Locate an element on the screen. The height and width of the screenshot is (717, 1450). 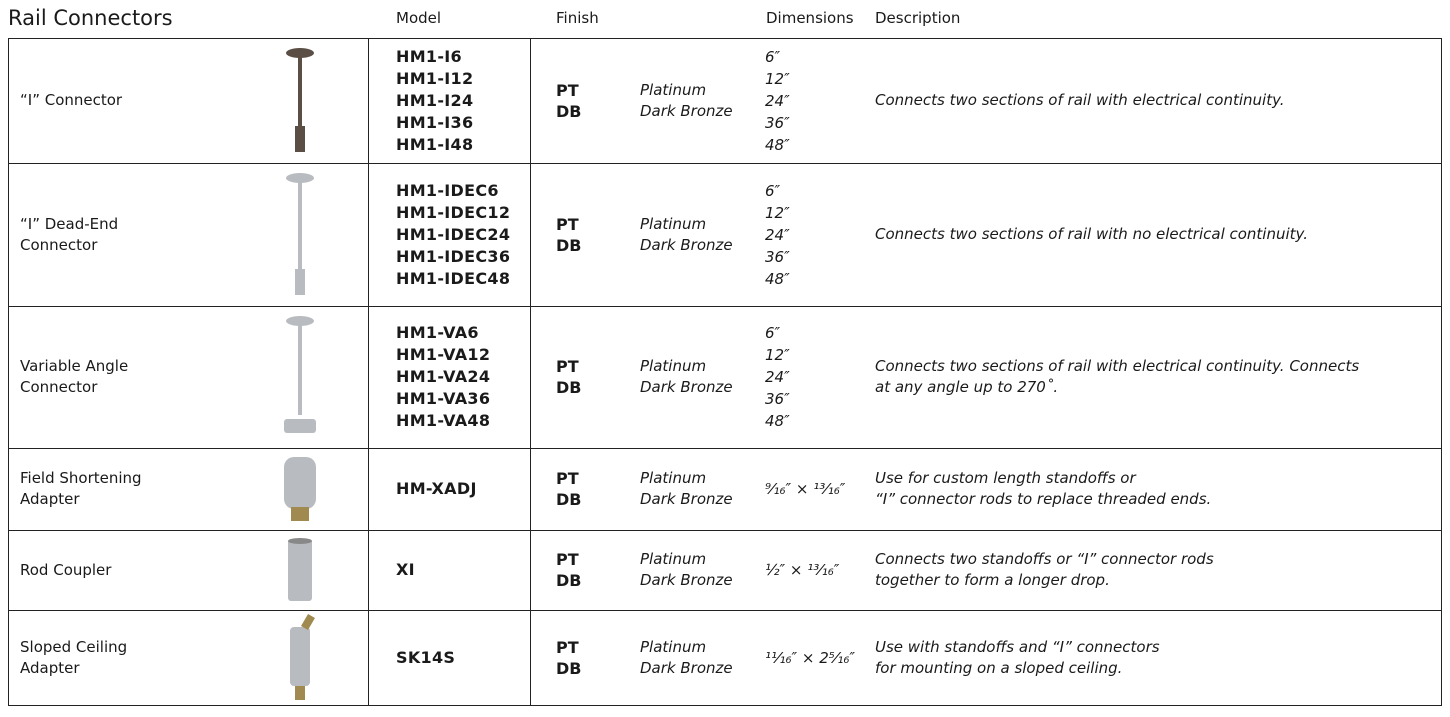
table-cell: Sloped Ceiling Adapter is located at coordinates (140, 657).